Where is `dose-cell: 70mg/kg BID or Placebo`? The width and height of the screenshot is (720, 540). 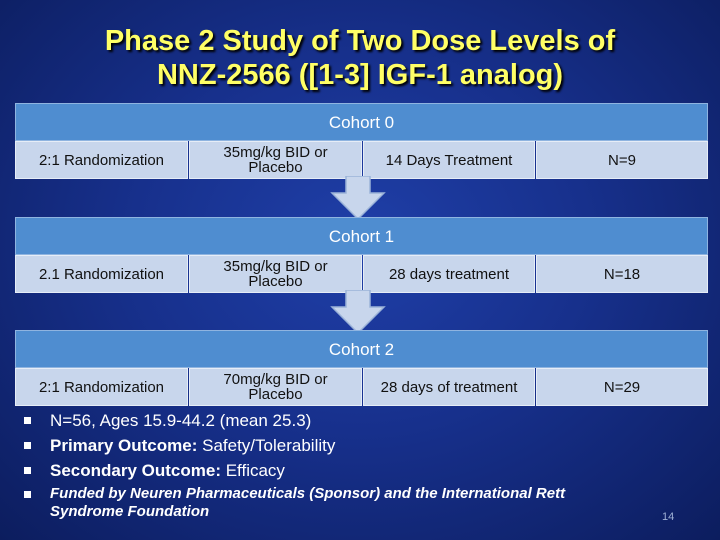 dose-cell: 70mg/kg BID or Placebo is located at coordinates (275, 387).